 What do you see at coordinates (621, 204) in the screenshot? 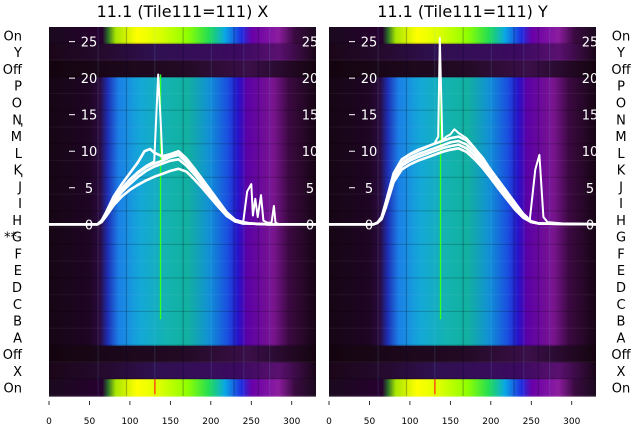
I see `row-label-i: I` at bounding box center [621, 204].